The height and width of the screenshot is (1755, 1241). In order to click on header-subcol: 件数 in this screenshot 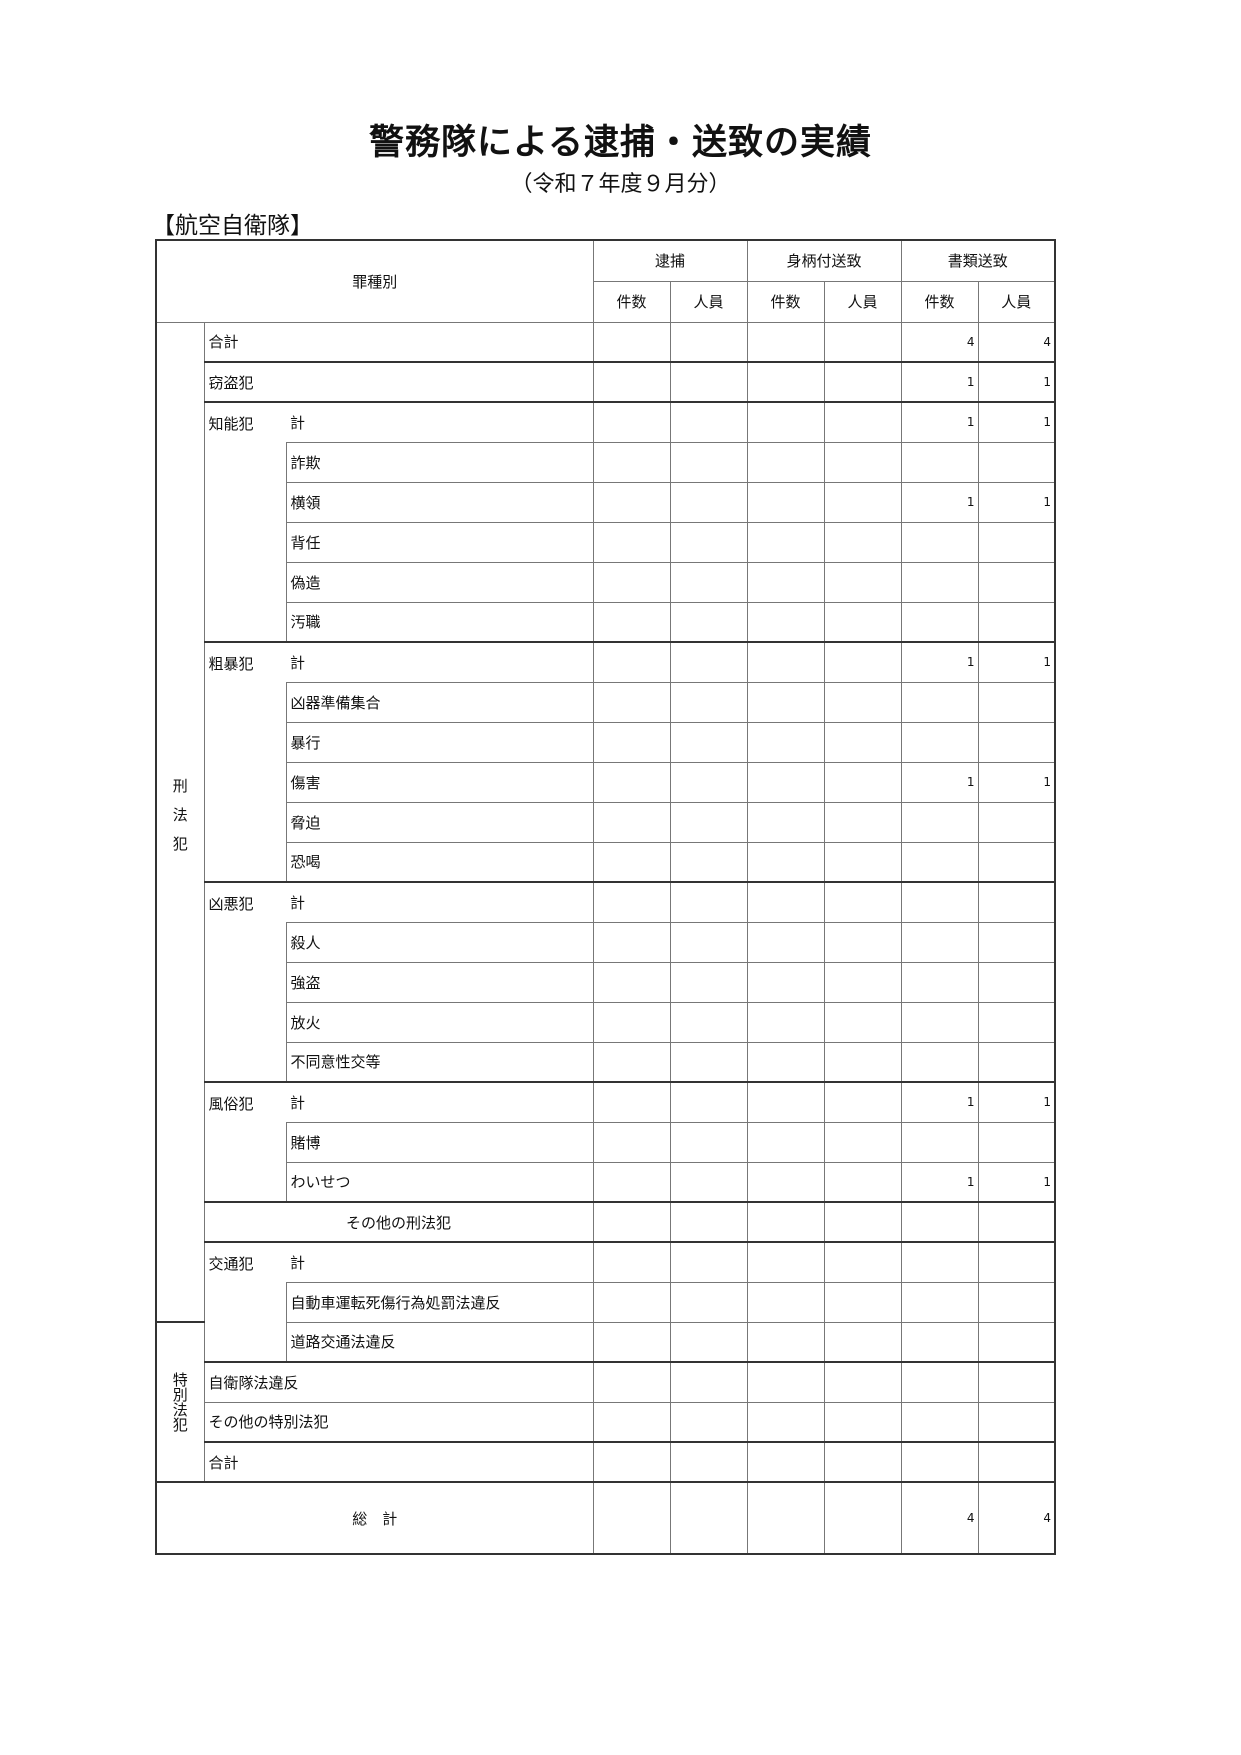, I will do `click(939, 301)`.